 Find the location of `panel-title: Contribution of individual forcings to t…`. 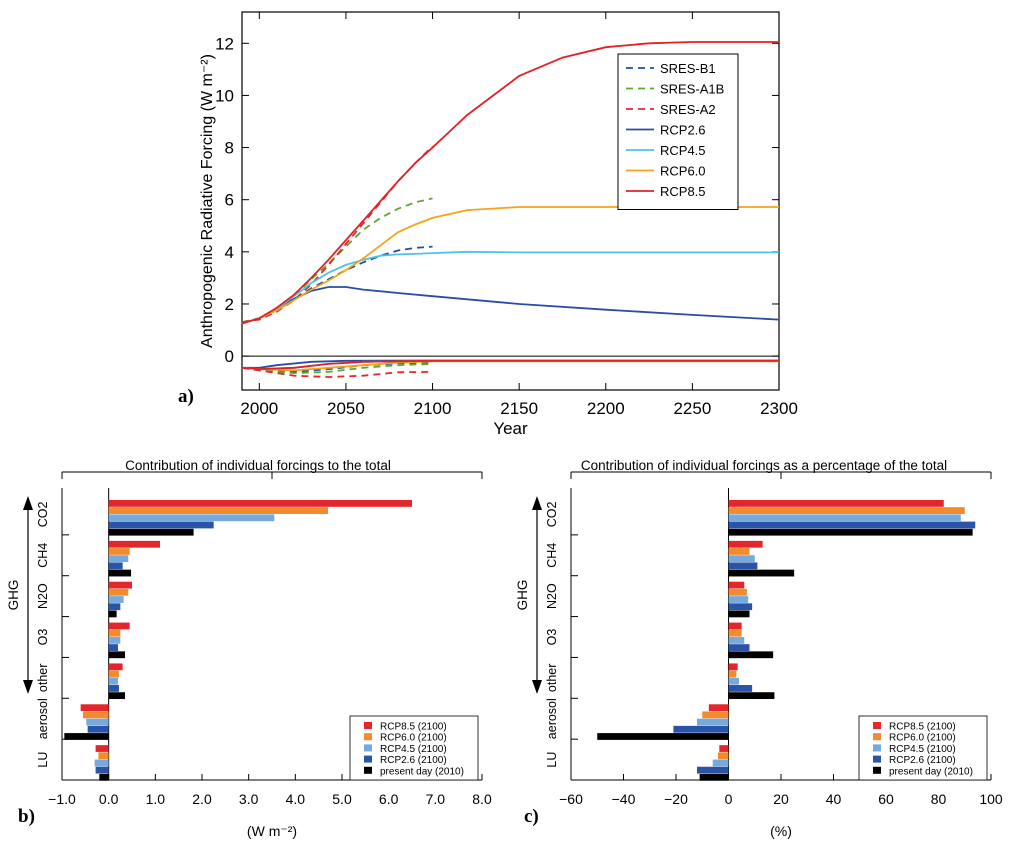

panel-title: Contribution of individual forcings to t… is located at coordinates (258, 465).